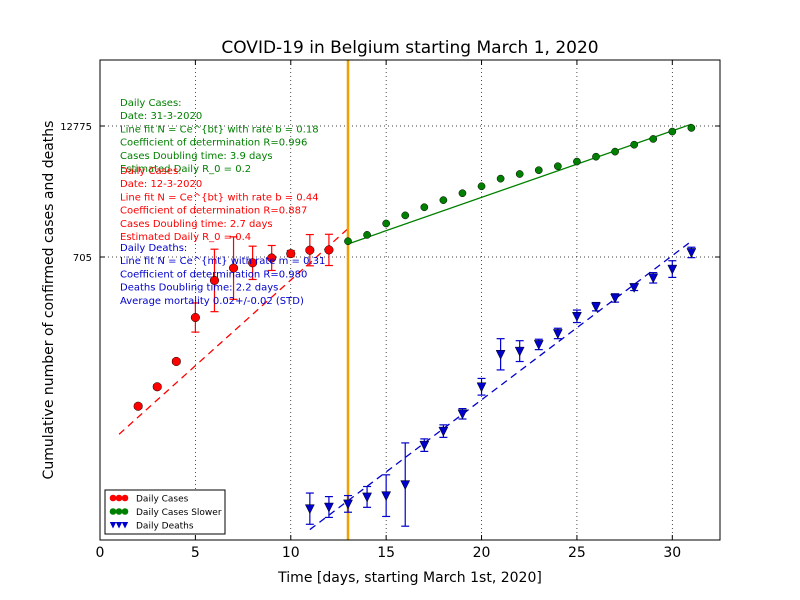 Image resolution: width=800 pixels, height=600 pixels. Describe the element at coordinates (195, 553) in the screenshot. I see `x-tick-label: 5` at that location.